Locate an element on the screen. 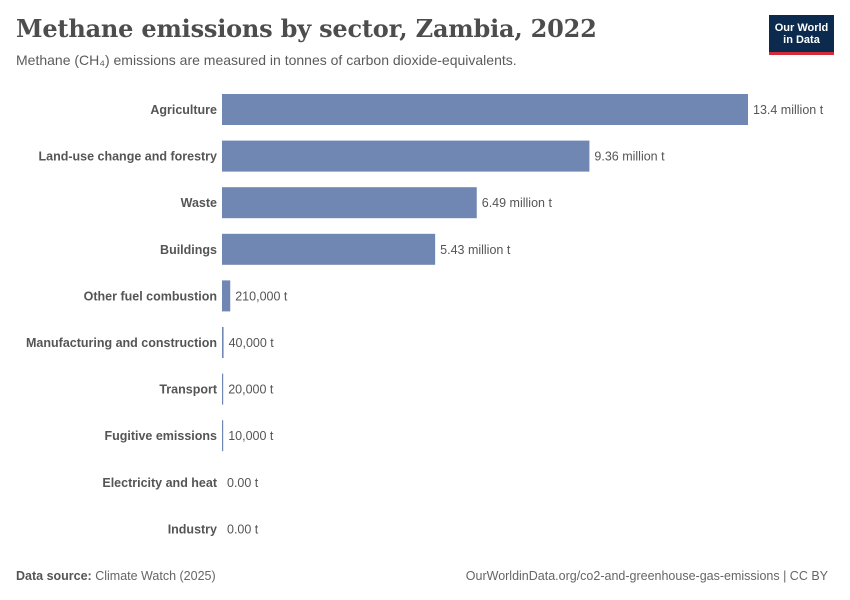 Image resolution: width=850 pixels, height=600 pixels. value-label: 20,000 t is located at coordinates (251, 390).